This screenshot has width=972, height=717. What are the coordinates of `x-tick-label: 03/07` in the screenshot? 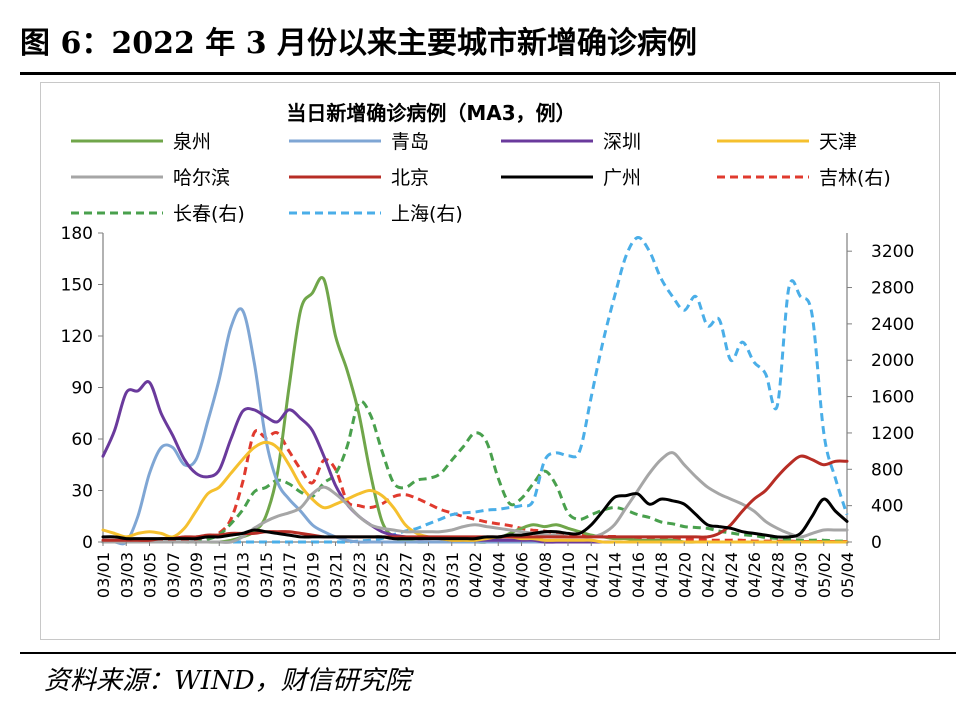 It's located at (173, 575).